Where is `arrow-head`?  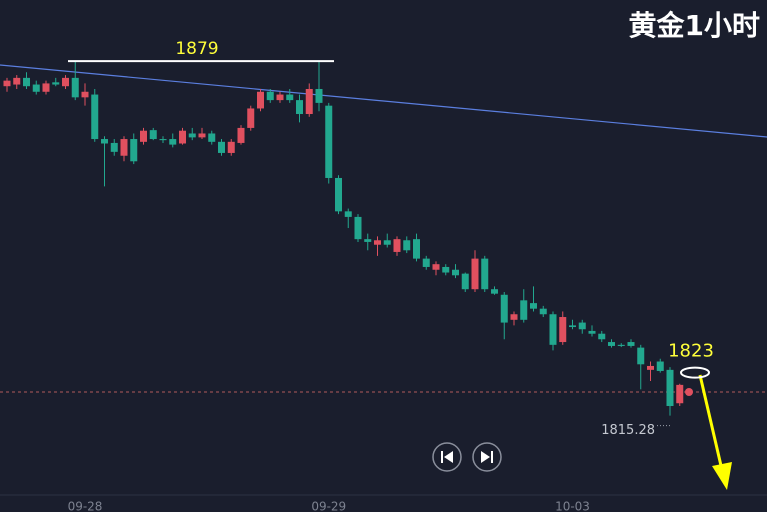 arrow-head is located at coordinates (722, 476).